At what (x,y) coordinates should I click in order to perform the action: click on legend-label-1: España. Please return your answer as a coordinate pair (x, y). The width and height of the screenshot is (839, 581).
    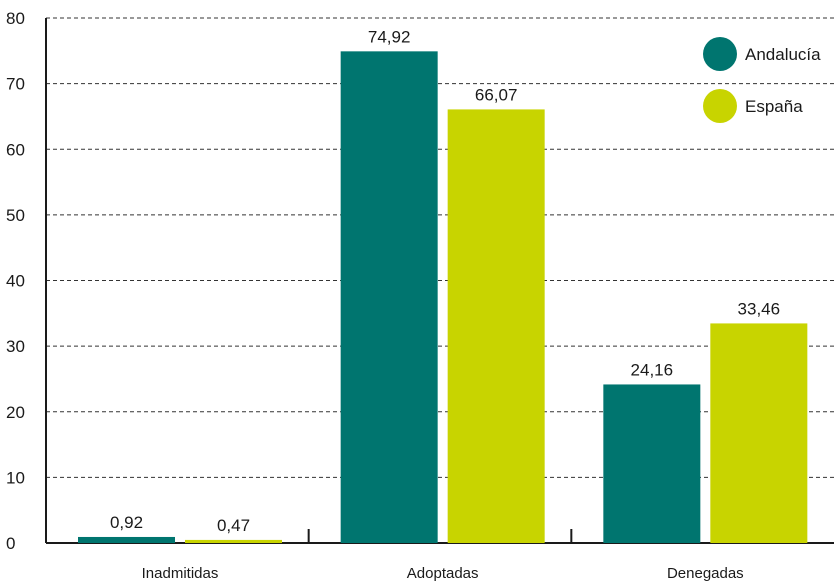
    Looking at the image, I should click on (774, 106).